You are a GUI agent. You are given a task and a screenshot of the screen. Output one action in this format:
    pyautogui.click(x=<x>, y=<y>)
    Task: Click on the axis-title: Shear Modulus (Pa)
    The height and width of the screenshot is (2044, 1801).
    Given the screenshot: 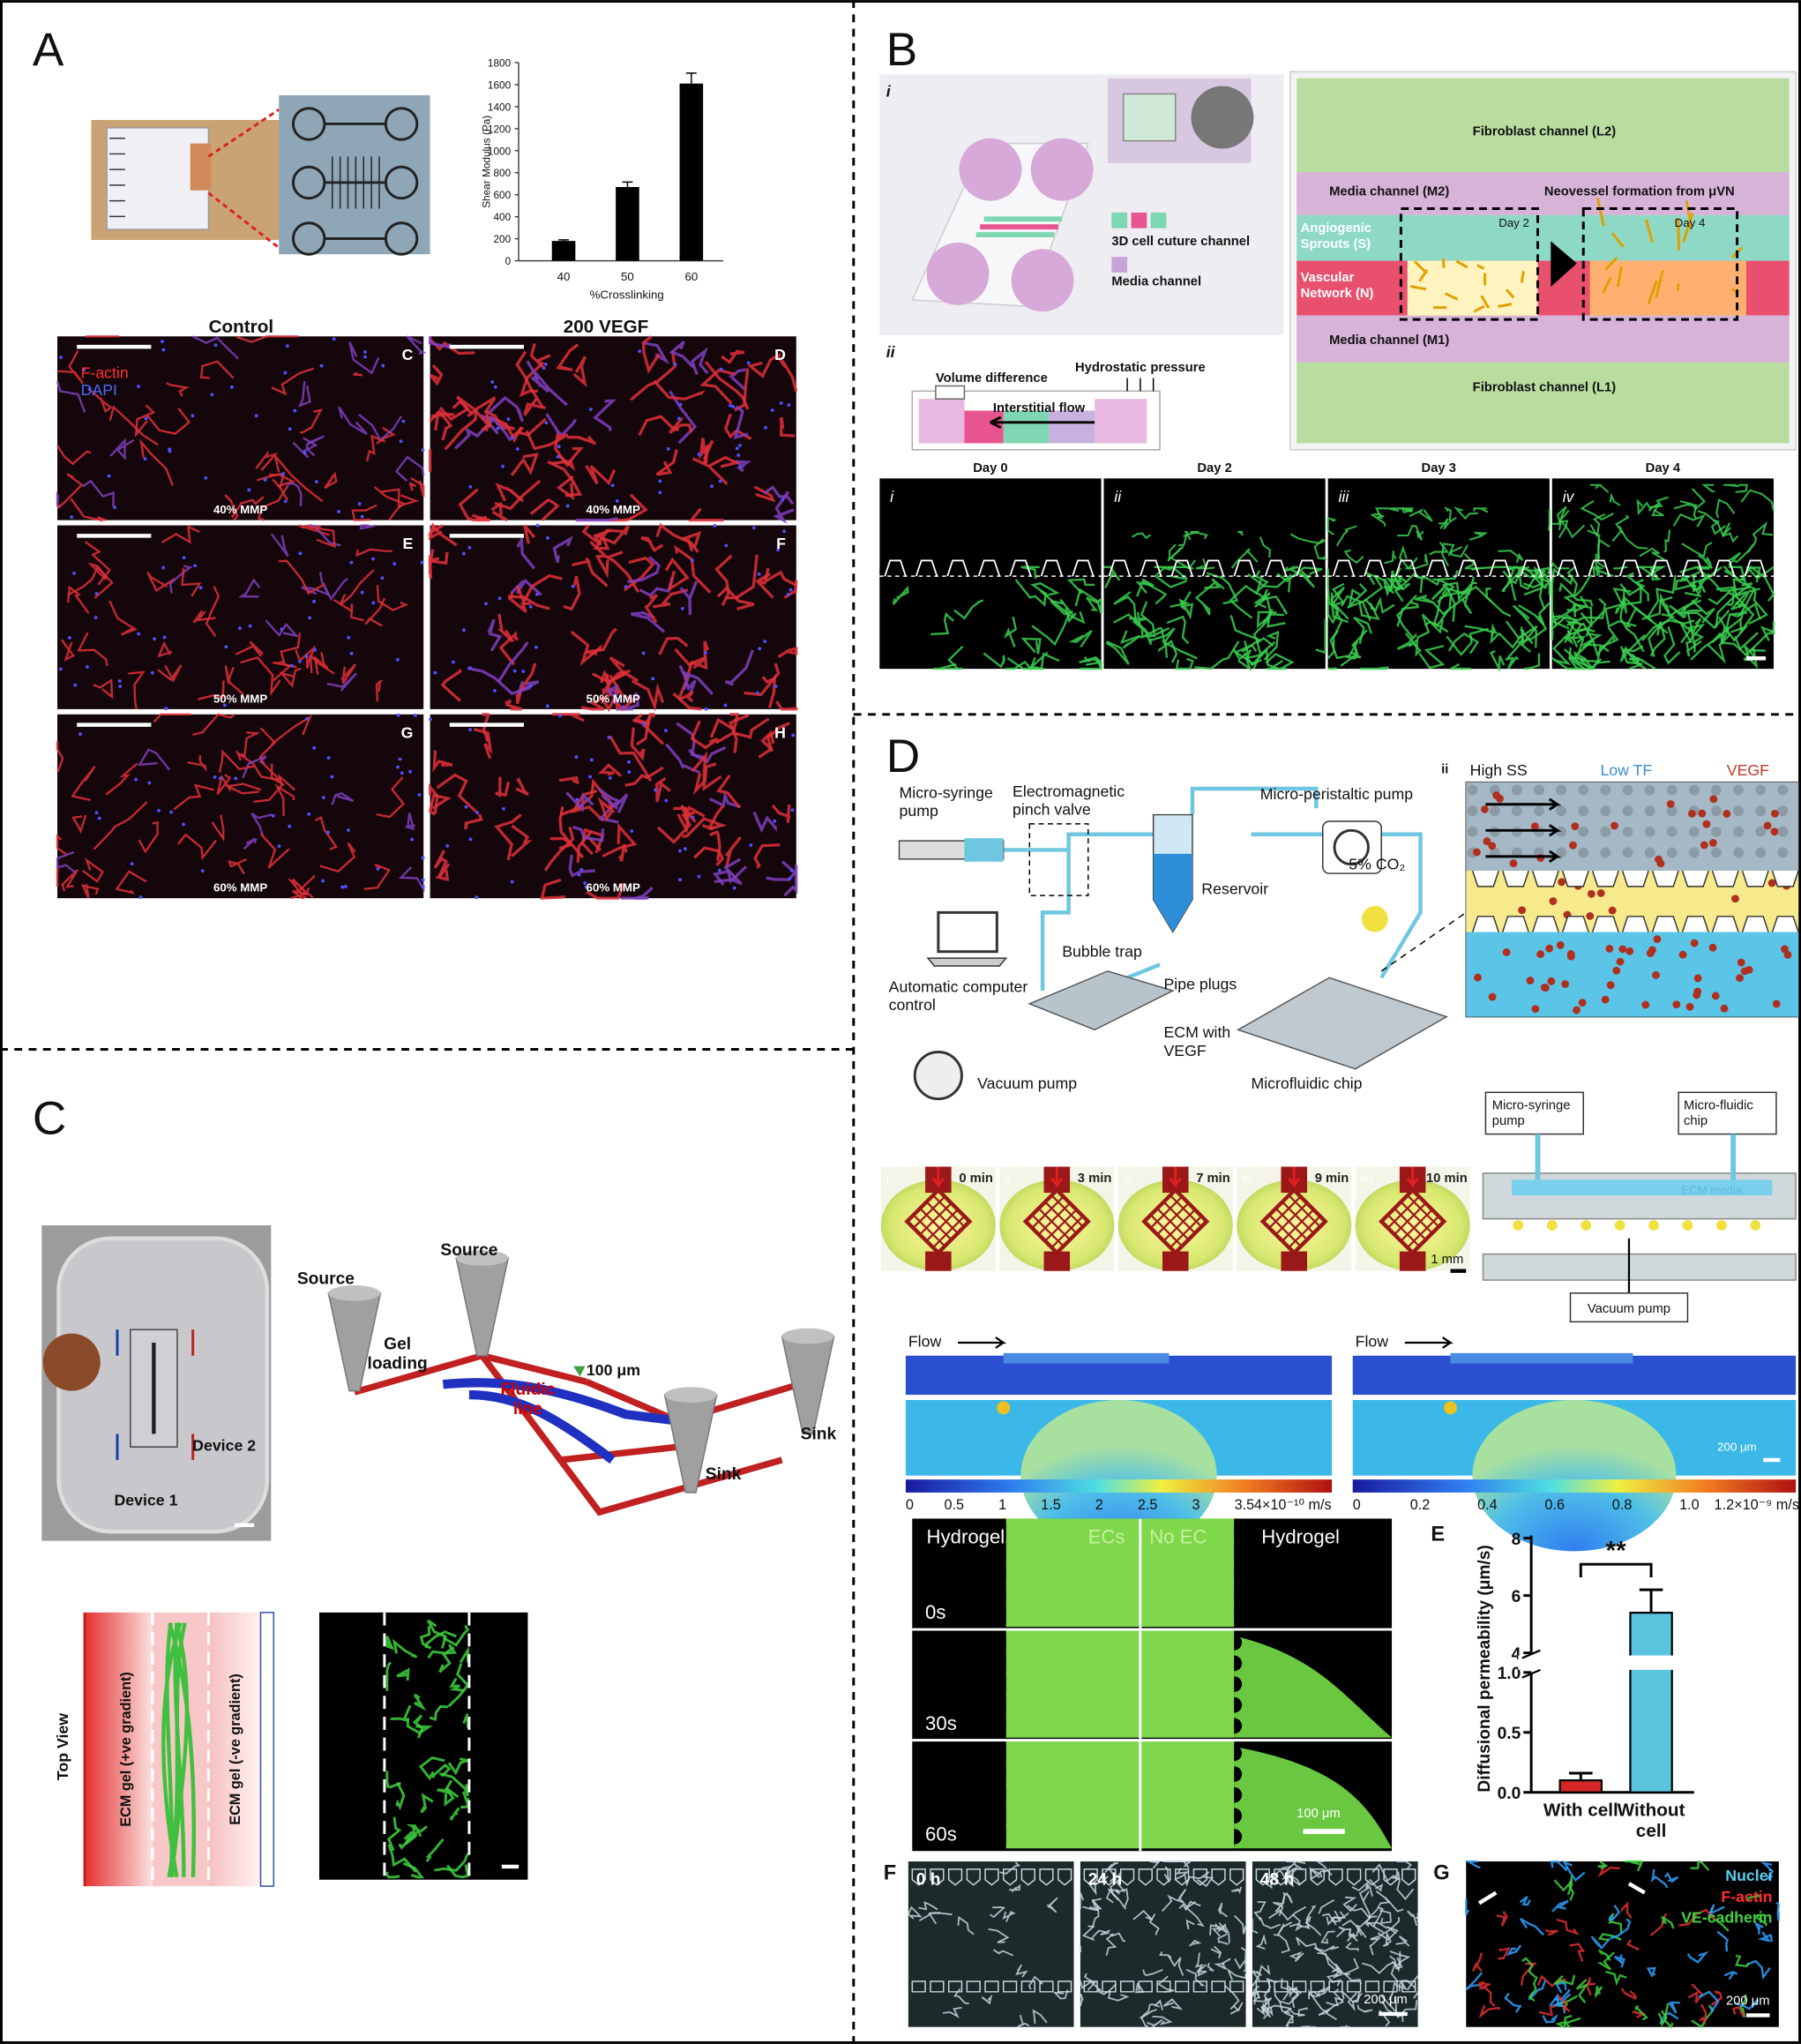 What is the action you would take?
    pyautogui.click(x=487, y=162)
    